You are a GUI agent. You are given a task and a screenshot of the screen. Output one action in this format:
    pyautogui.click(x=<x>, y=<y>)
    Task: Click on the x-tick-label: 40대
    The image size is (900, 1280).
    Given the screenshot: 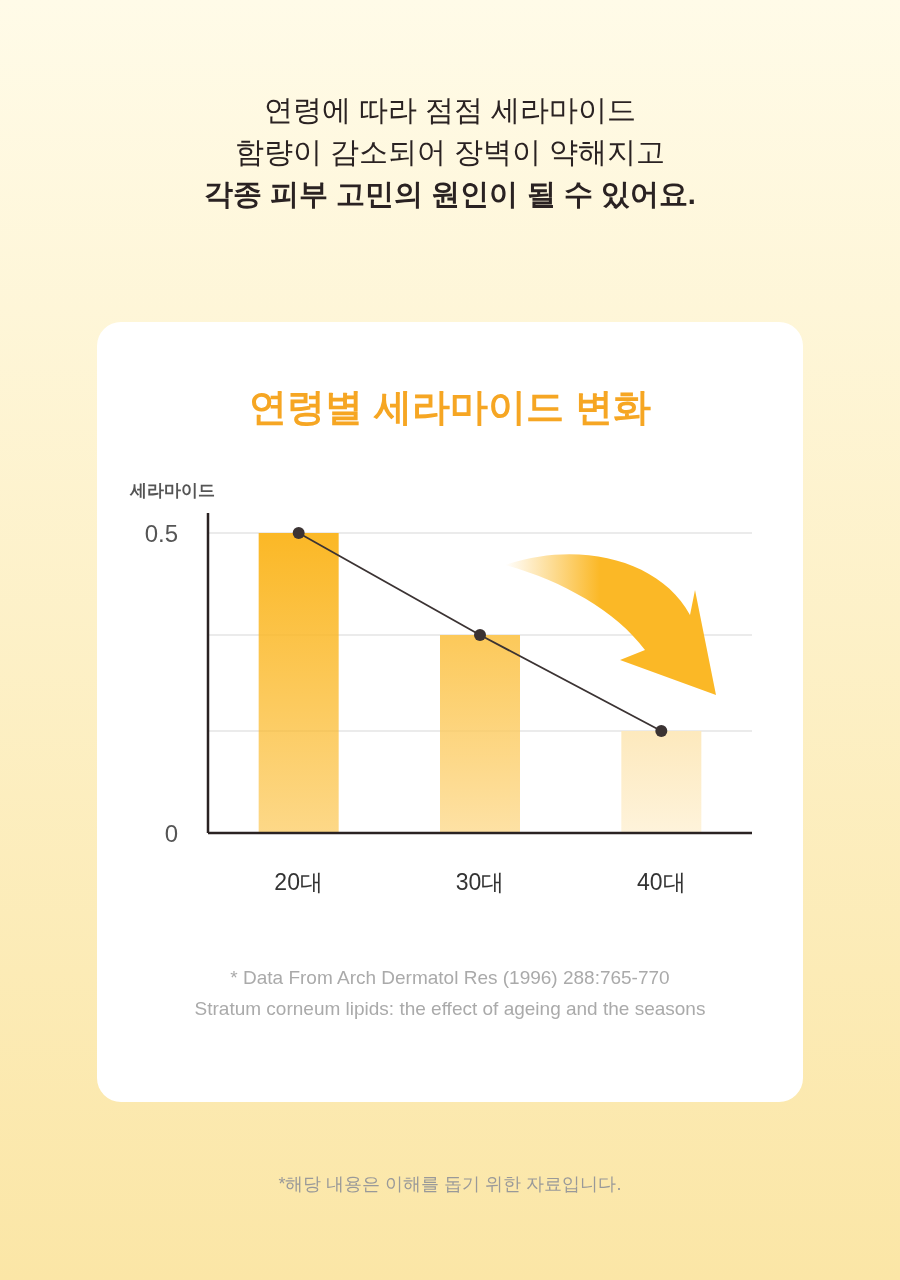 What is the action you would take?
    pyautogui.click(x=661, y=882)
    